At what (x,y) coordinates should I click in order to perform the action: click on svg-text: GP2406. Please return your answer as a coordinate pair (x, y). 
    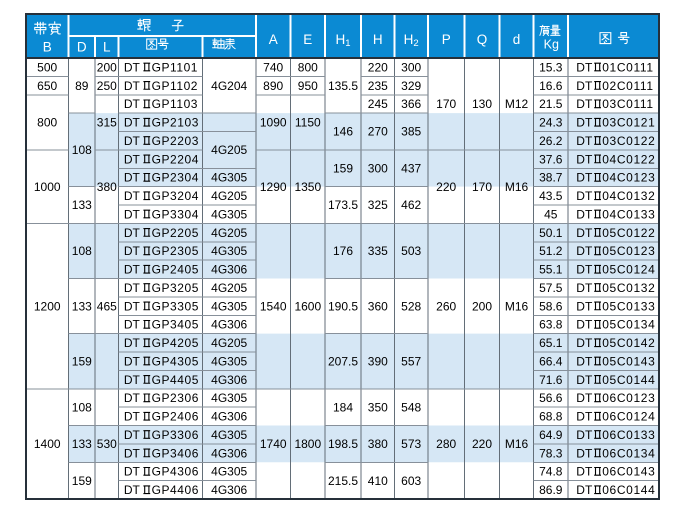
    Looking at the image, I should click on (175, 417).